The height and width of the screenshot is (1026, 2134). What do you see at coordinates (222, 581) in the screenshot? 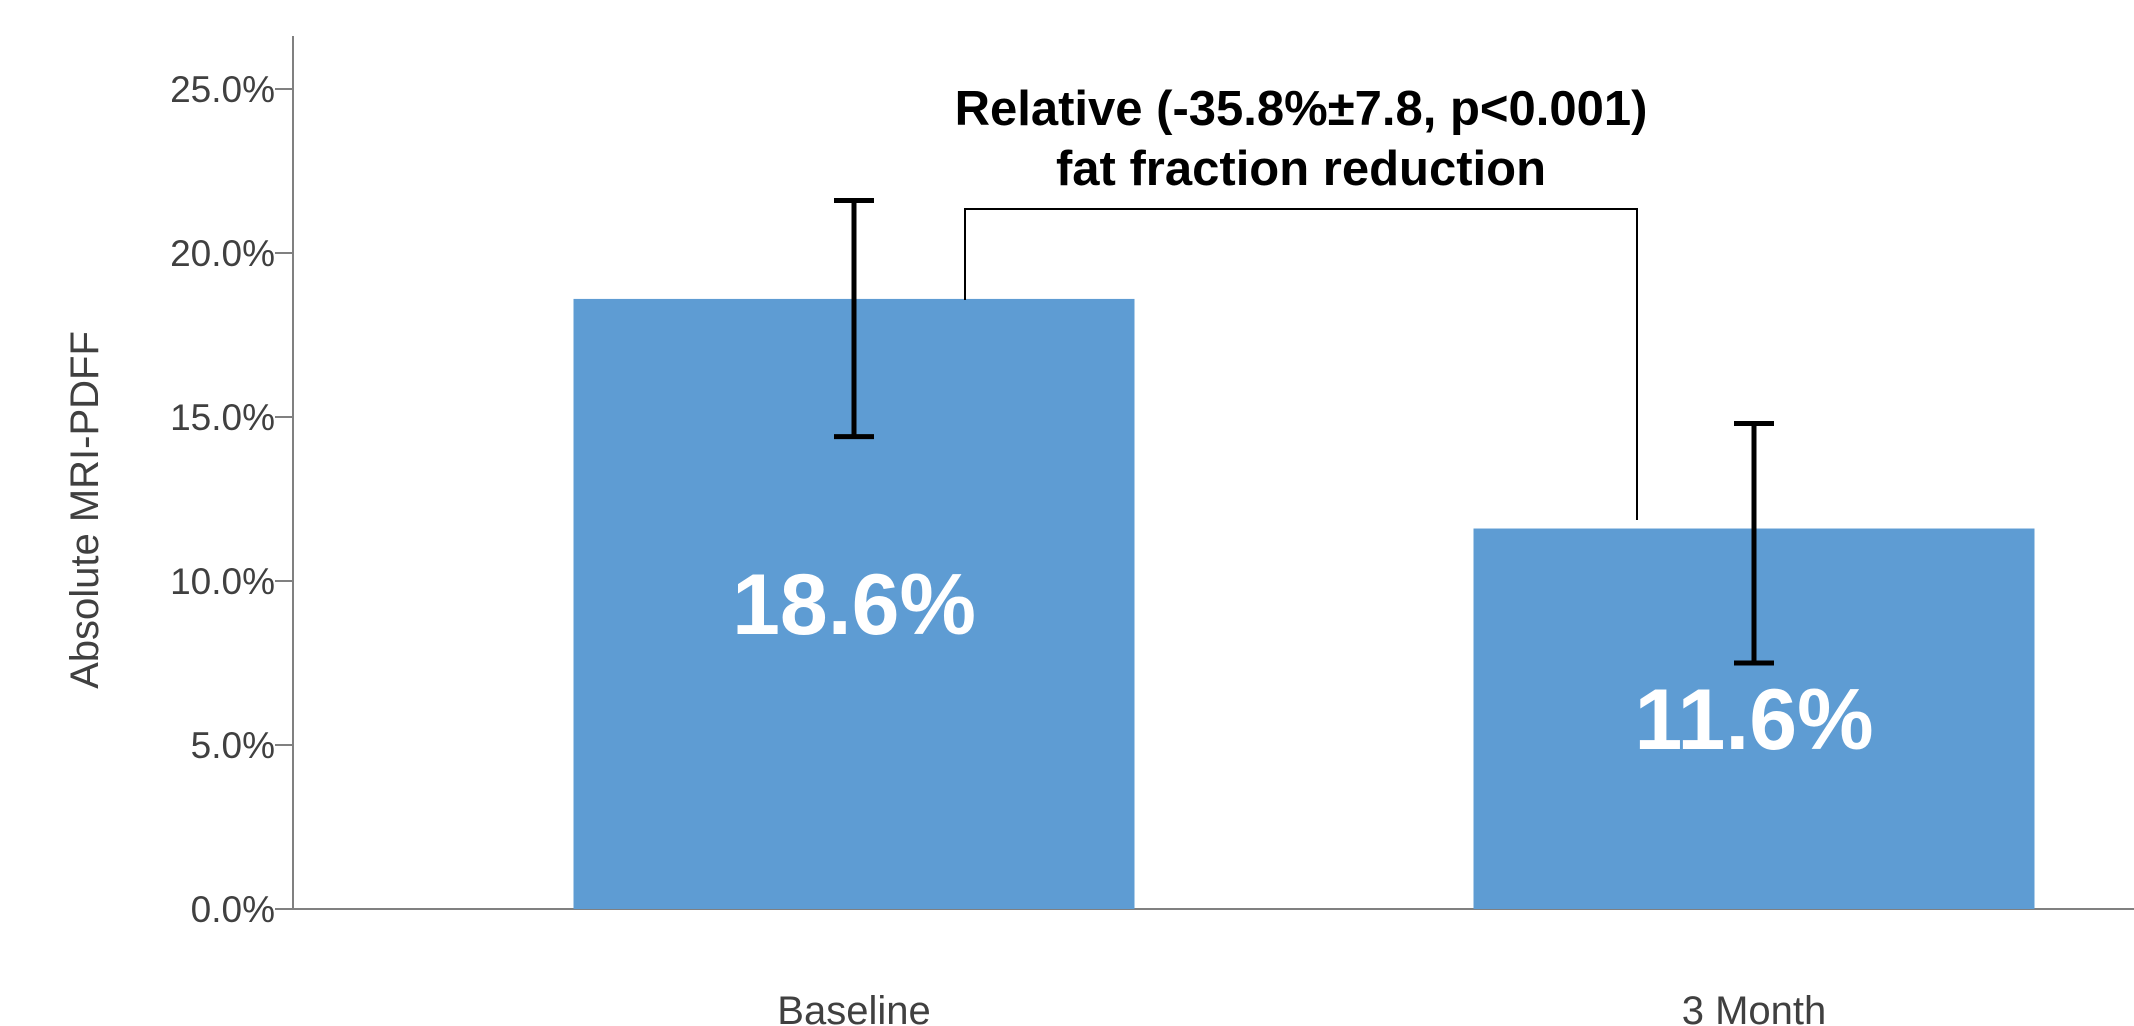
I see `y-tick-label: 10.0%` at bounding box center [222, 581].